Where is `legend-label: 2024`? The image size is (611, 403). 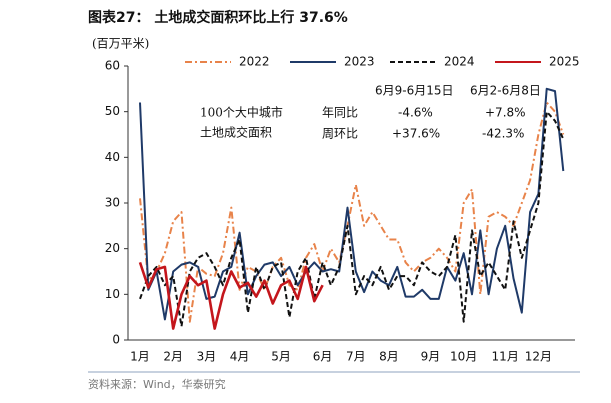
legend-label: 2024 is located at coordinates (459, 62).